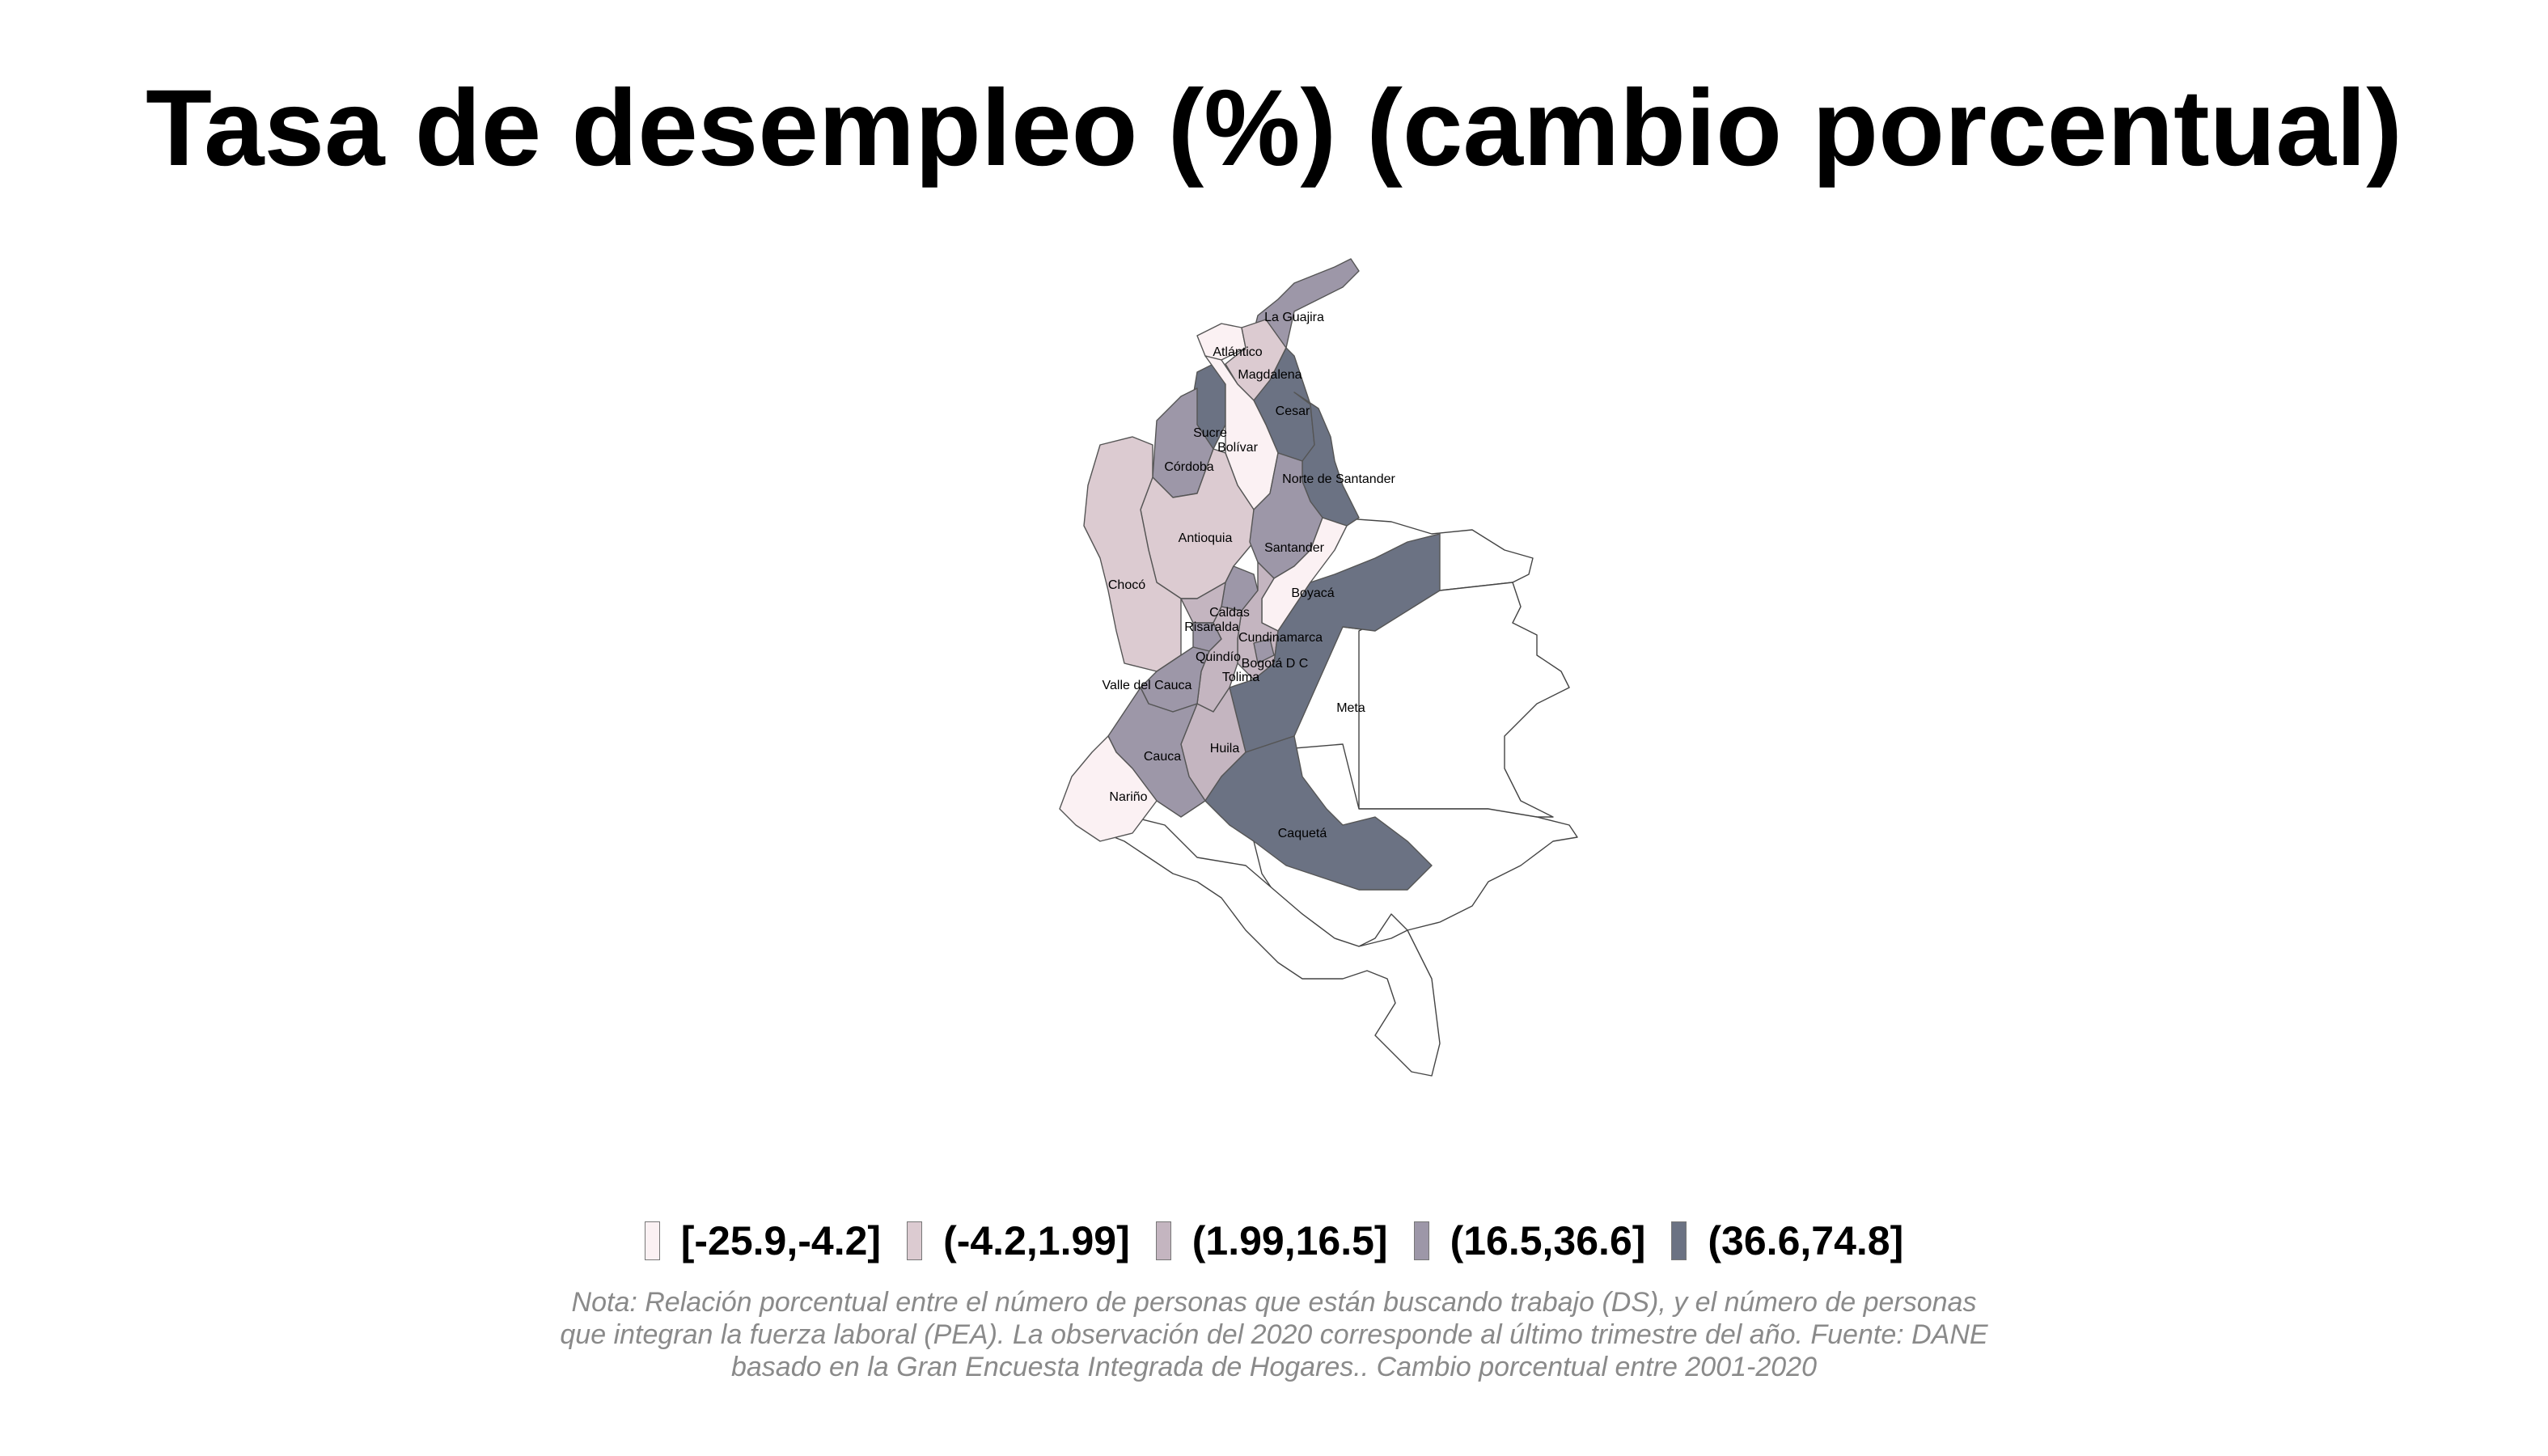  What do you see at coordinates (1339, 479) in the screenshot?
I see `dept-label: Norte de Santander` at bounding box center [1339, 479].